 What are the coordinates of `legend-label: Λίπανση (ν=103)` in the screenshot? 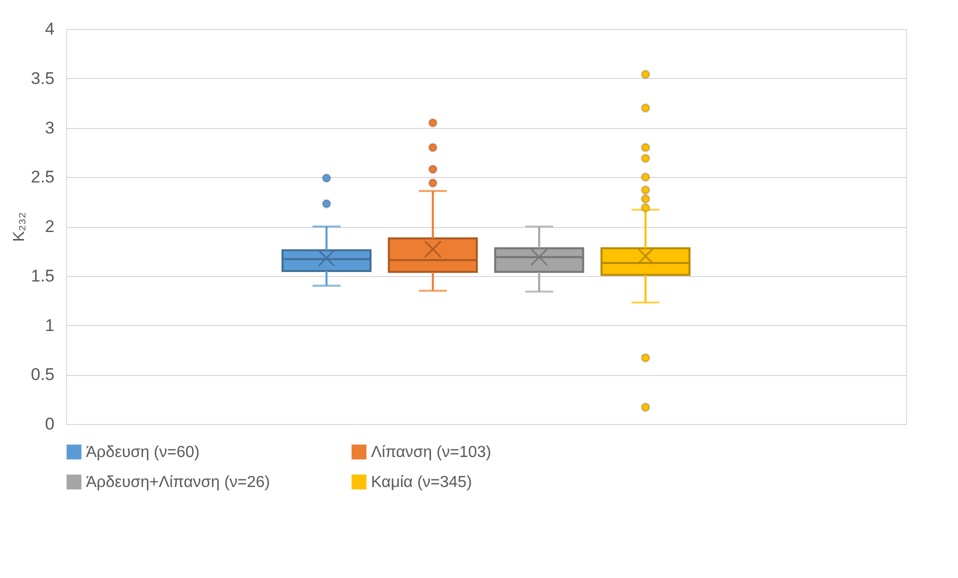 It's located at (431, 452).